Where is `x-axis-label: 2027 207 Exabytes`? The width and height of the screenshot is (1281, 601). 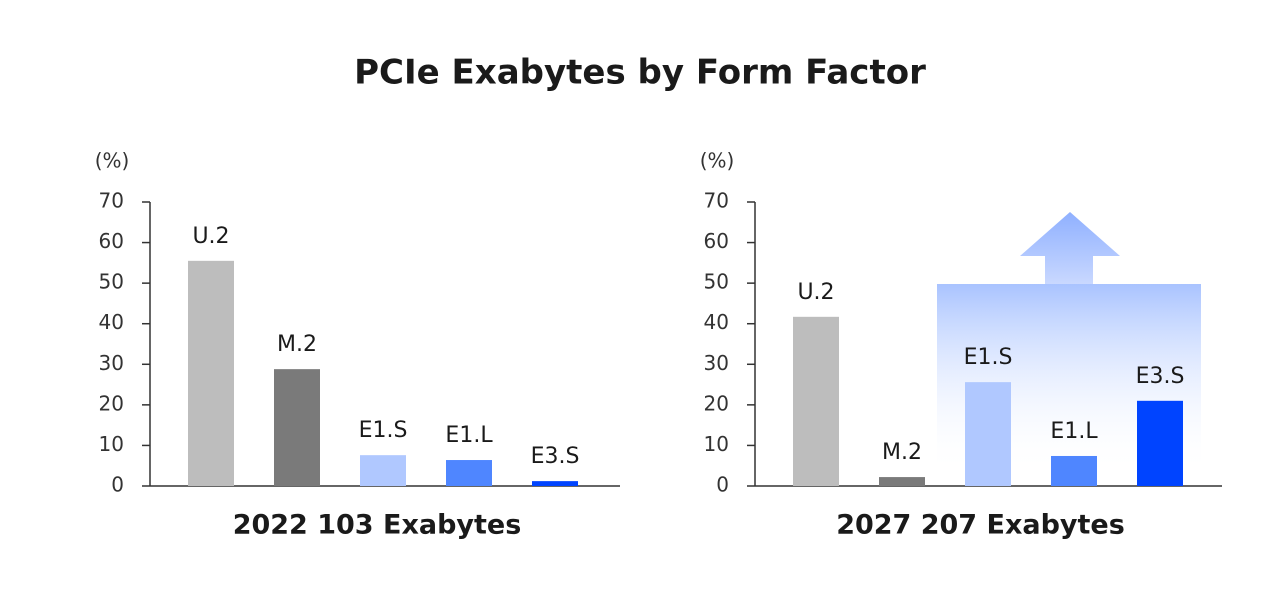
x-axis-label: 2027 207 Exabytes is located at coordinates (980, 525).